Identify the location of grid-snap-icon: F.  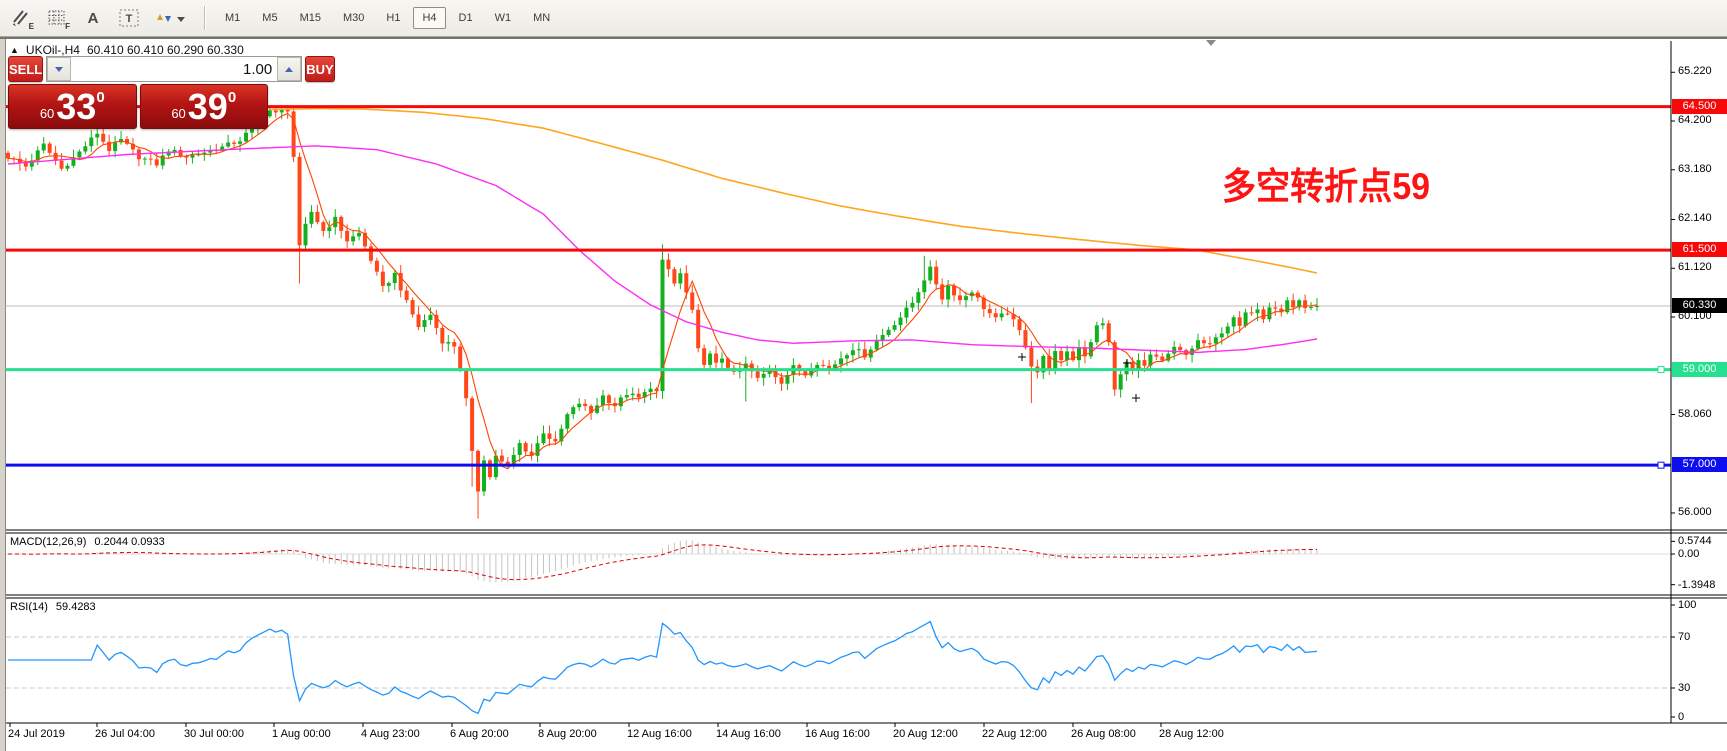
(57, 18).